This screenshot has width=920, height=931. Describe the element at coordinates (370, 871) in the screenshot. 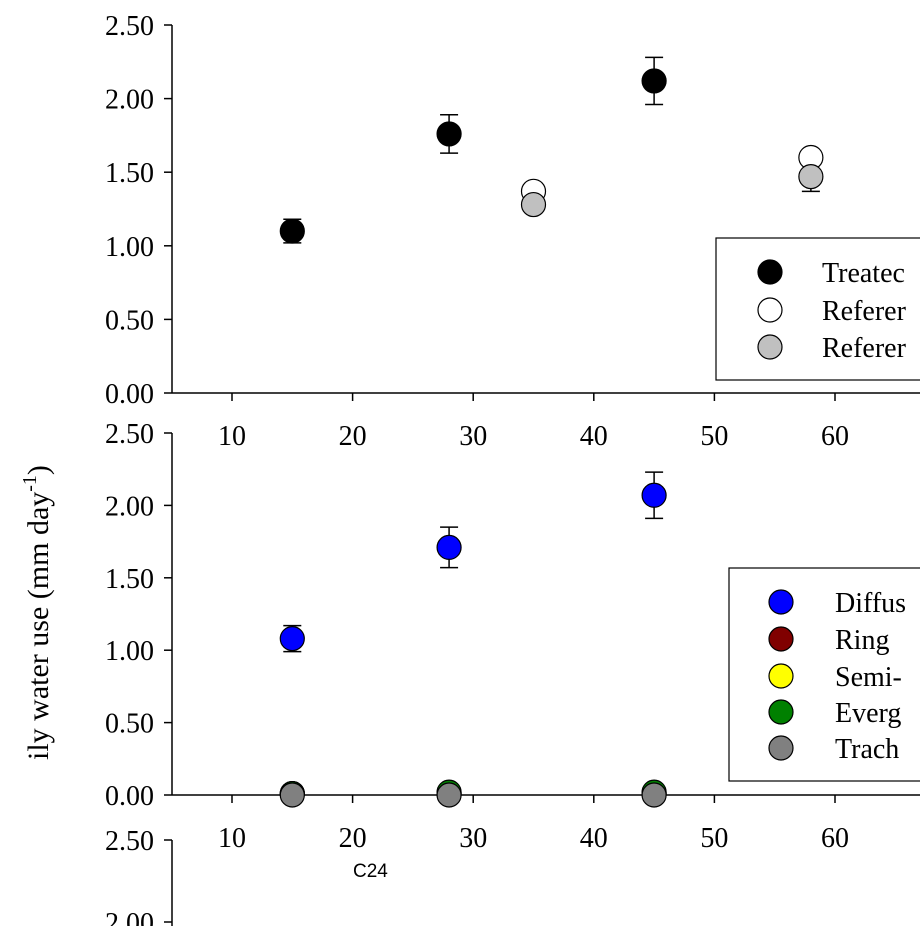

I see `c24-annotation: C24` at that location.